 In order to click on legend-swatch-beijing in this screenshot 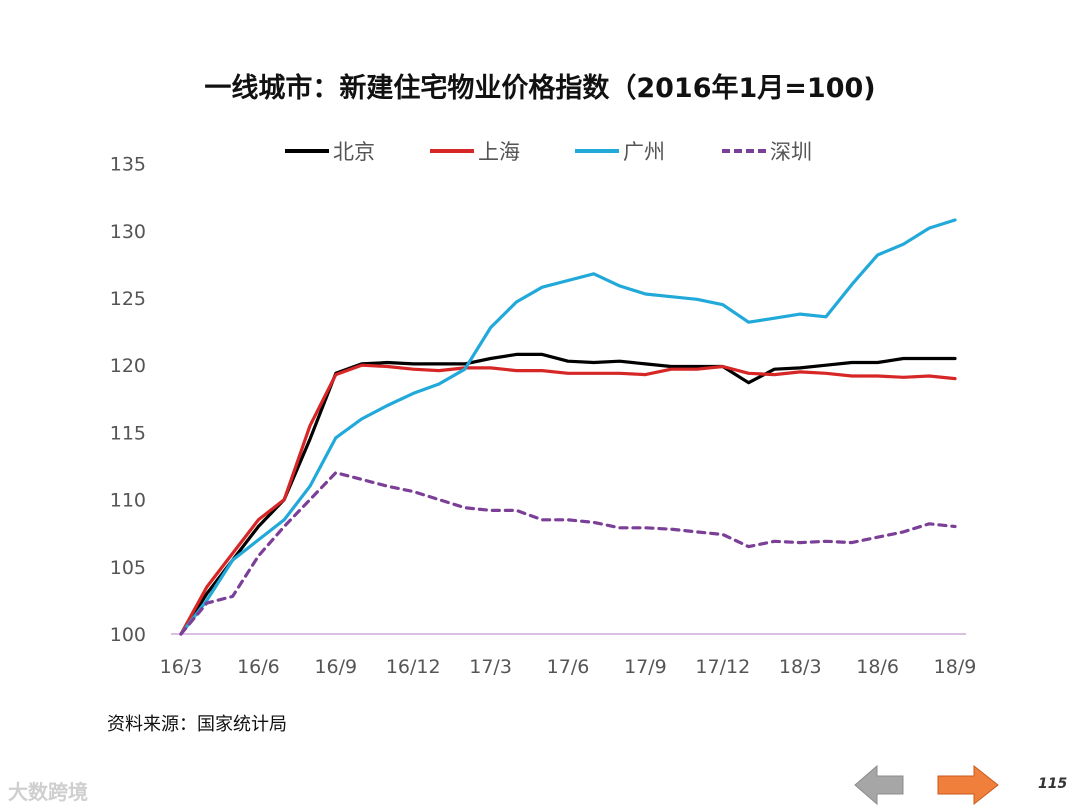, I will do `click(307, 151)`.